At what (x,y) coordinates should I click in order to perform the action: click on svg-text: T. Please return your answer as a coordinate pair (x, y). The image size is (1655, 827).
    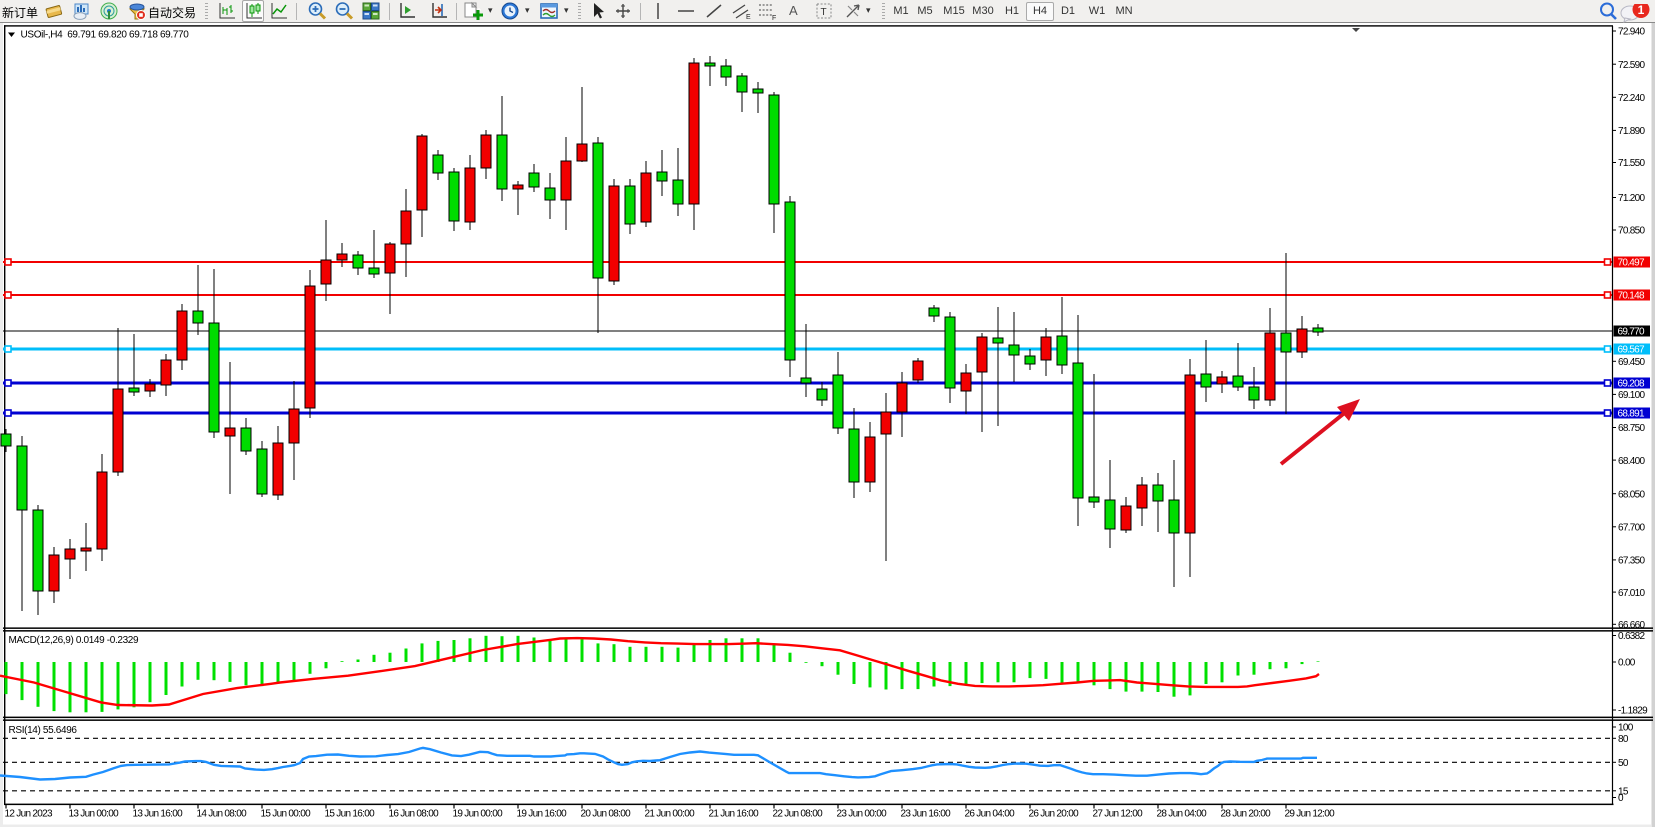
    Looking at the image, I should click on (824, 12).